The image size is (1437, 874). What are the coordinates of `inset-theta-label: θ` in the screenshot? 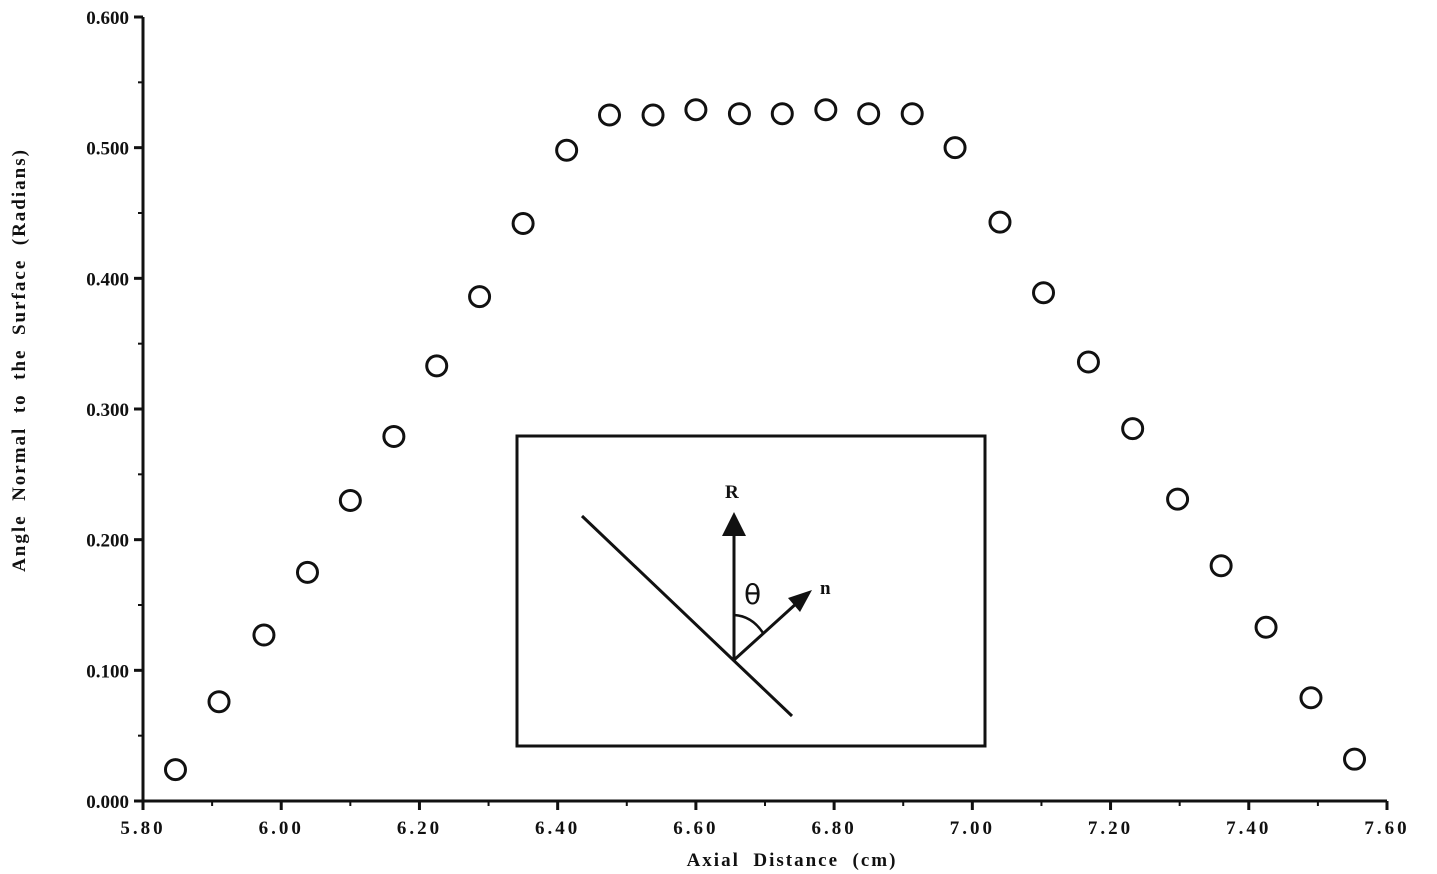 It's located at (752, 594).